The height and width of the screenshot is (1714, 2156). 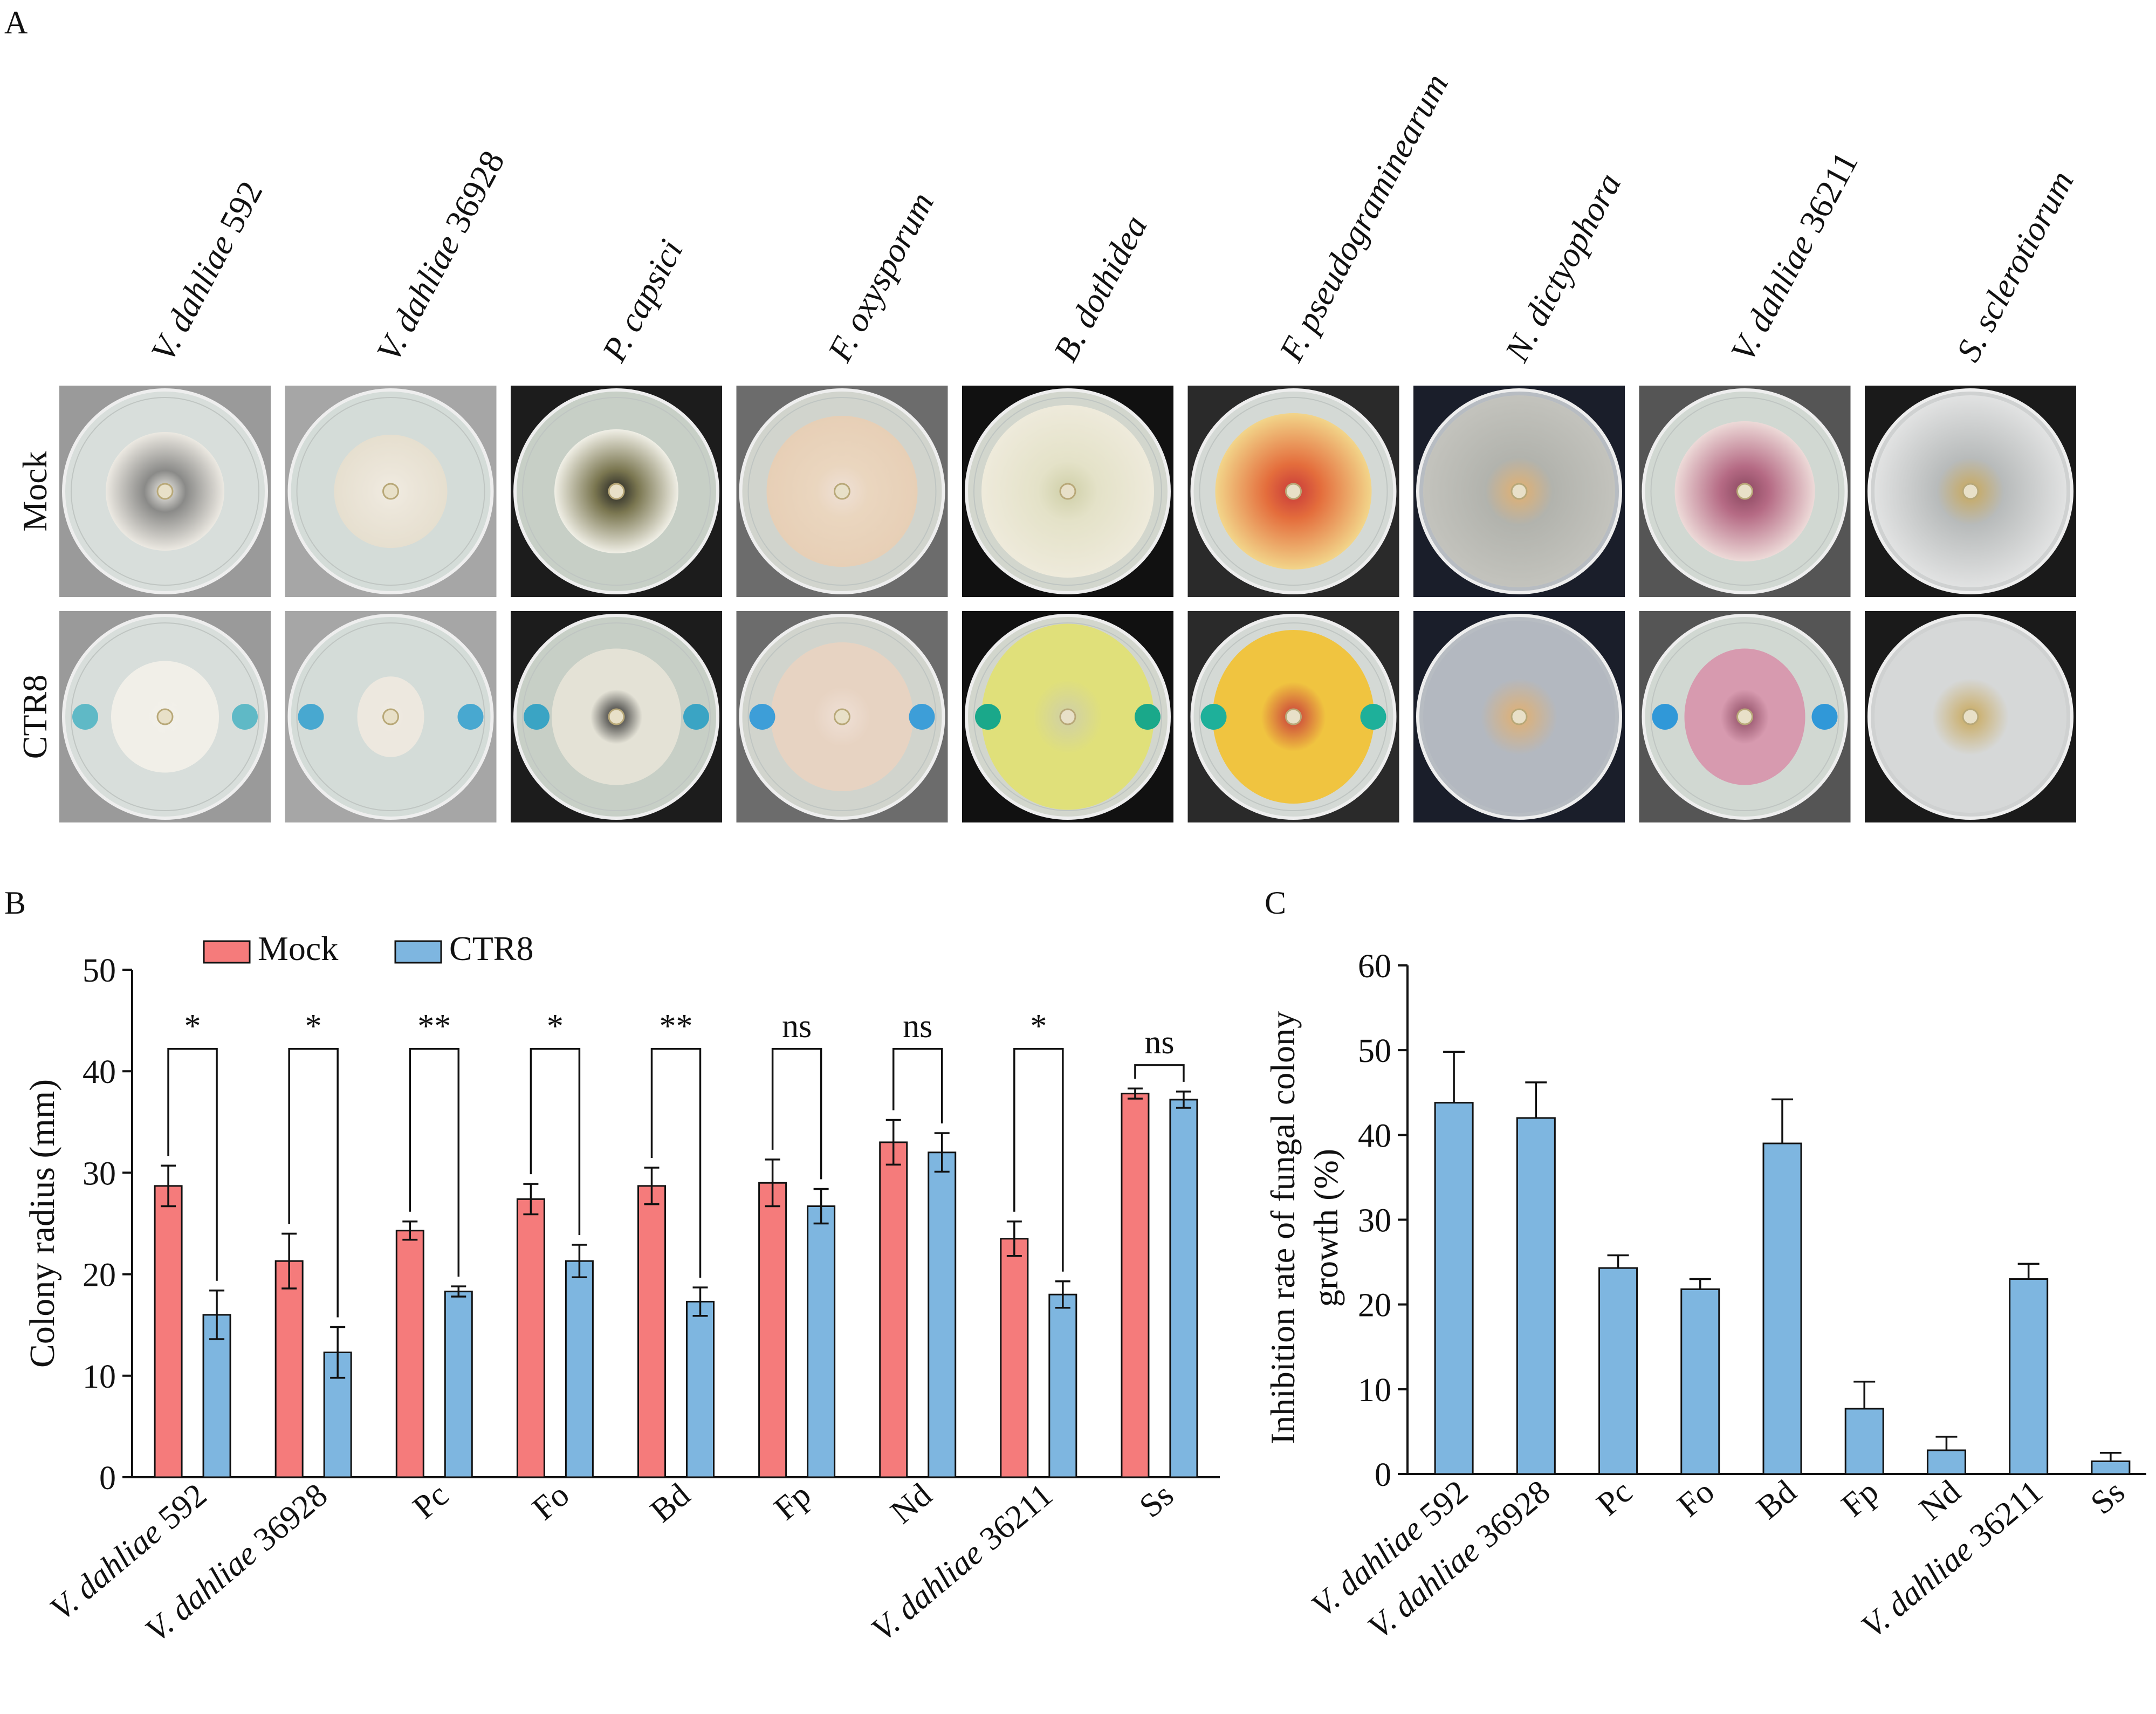 What do you see at coordinates (16, 23) in the screenshot?
I see `panel-a-letter: A` at bounding box center [16, 23].